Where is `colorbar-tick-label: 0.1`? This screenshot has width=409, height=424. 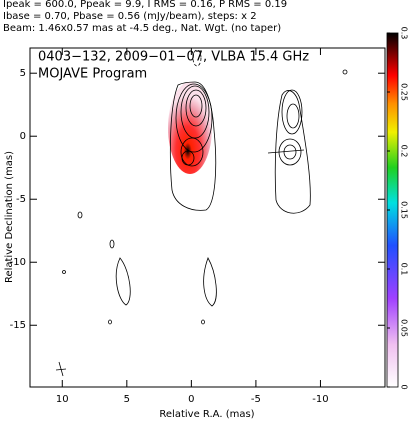
colorbar-tick-label: 0.1 is located at coordinates (404, 269).